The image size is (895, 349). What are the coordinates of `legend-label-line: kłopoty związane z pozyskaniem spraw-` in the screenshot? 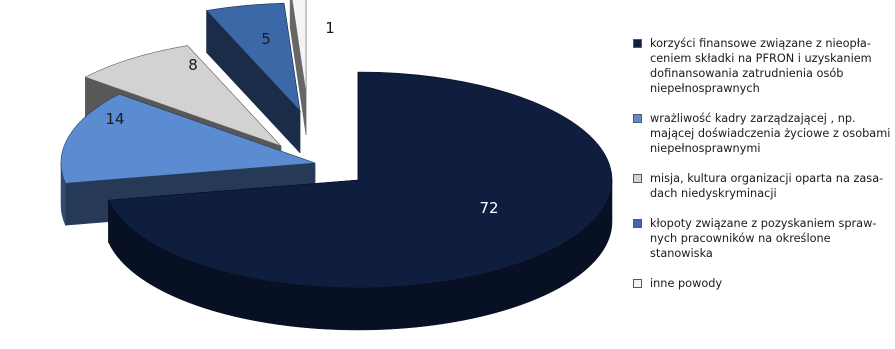 It's located at (763, 223).